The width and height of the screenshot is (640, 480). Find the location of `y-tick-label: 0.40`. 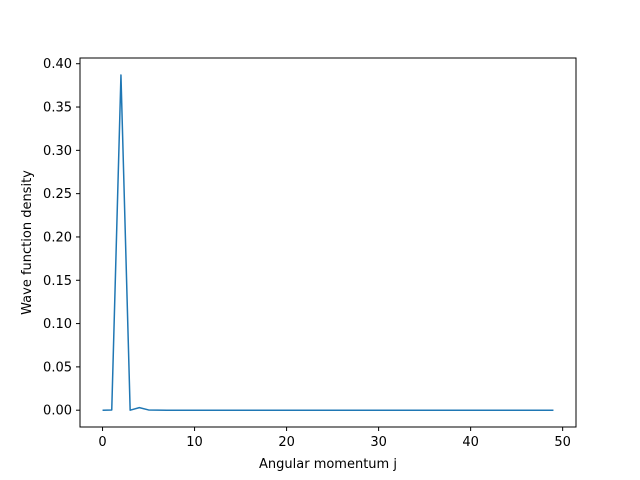

y-tick-label: 0.40 is located at coordinates (57, 64).